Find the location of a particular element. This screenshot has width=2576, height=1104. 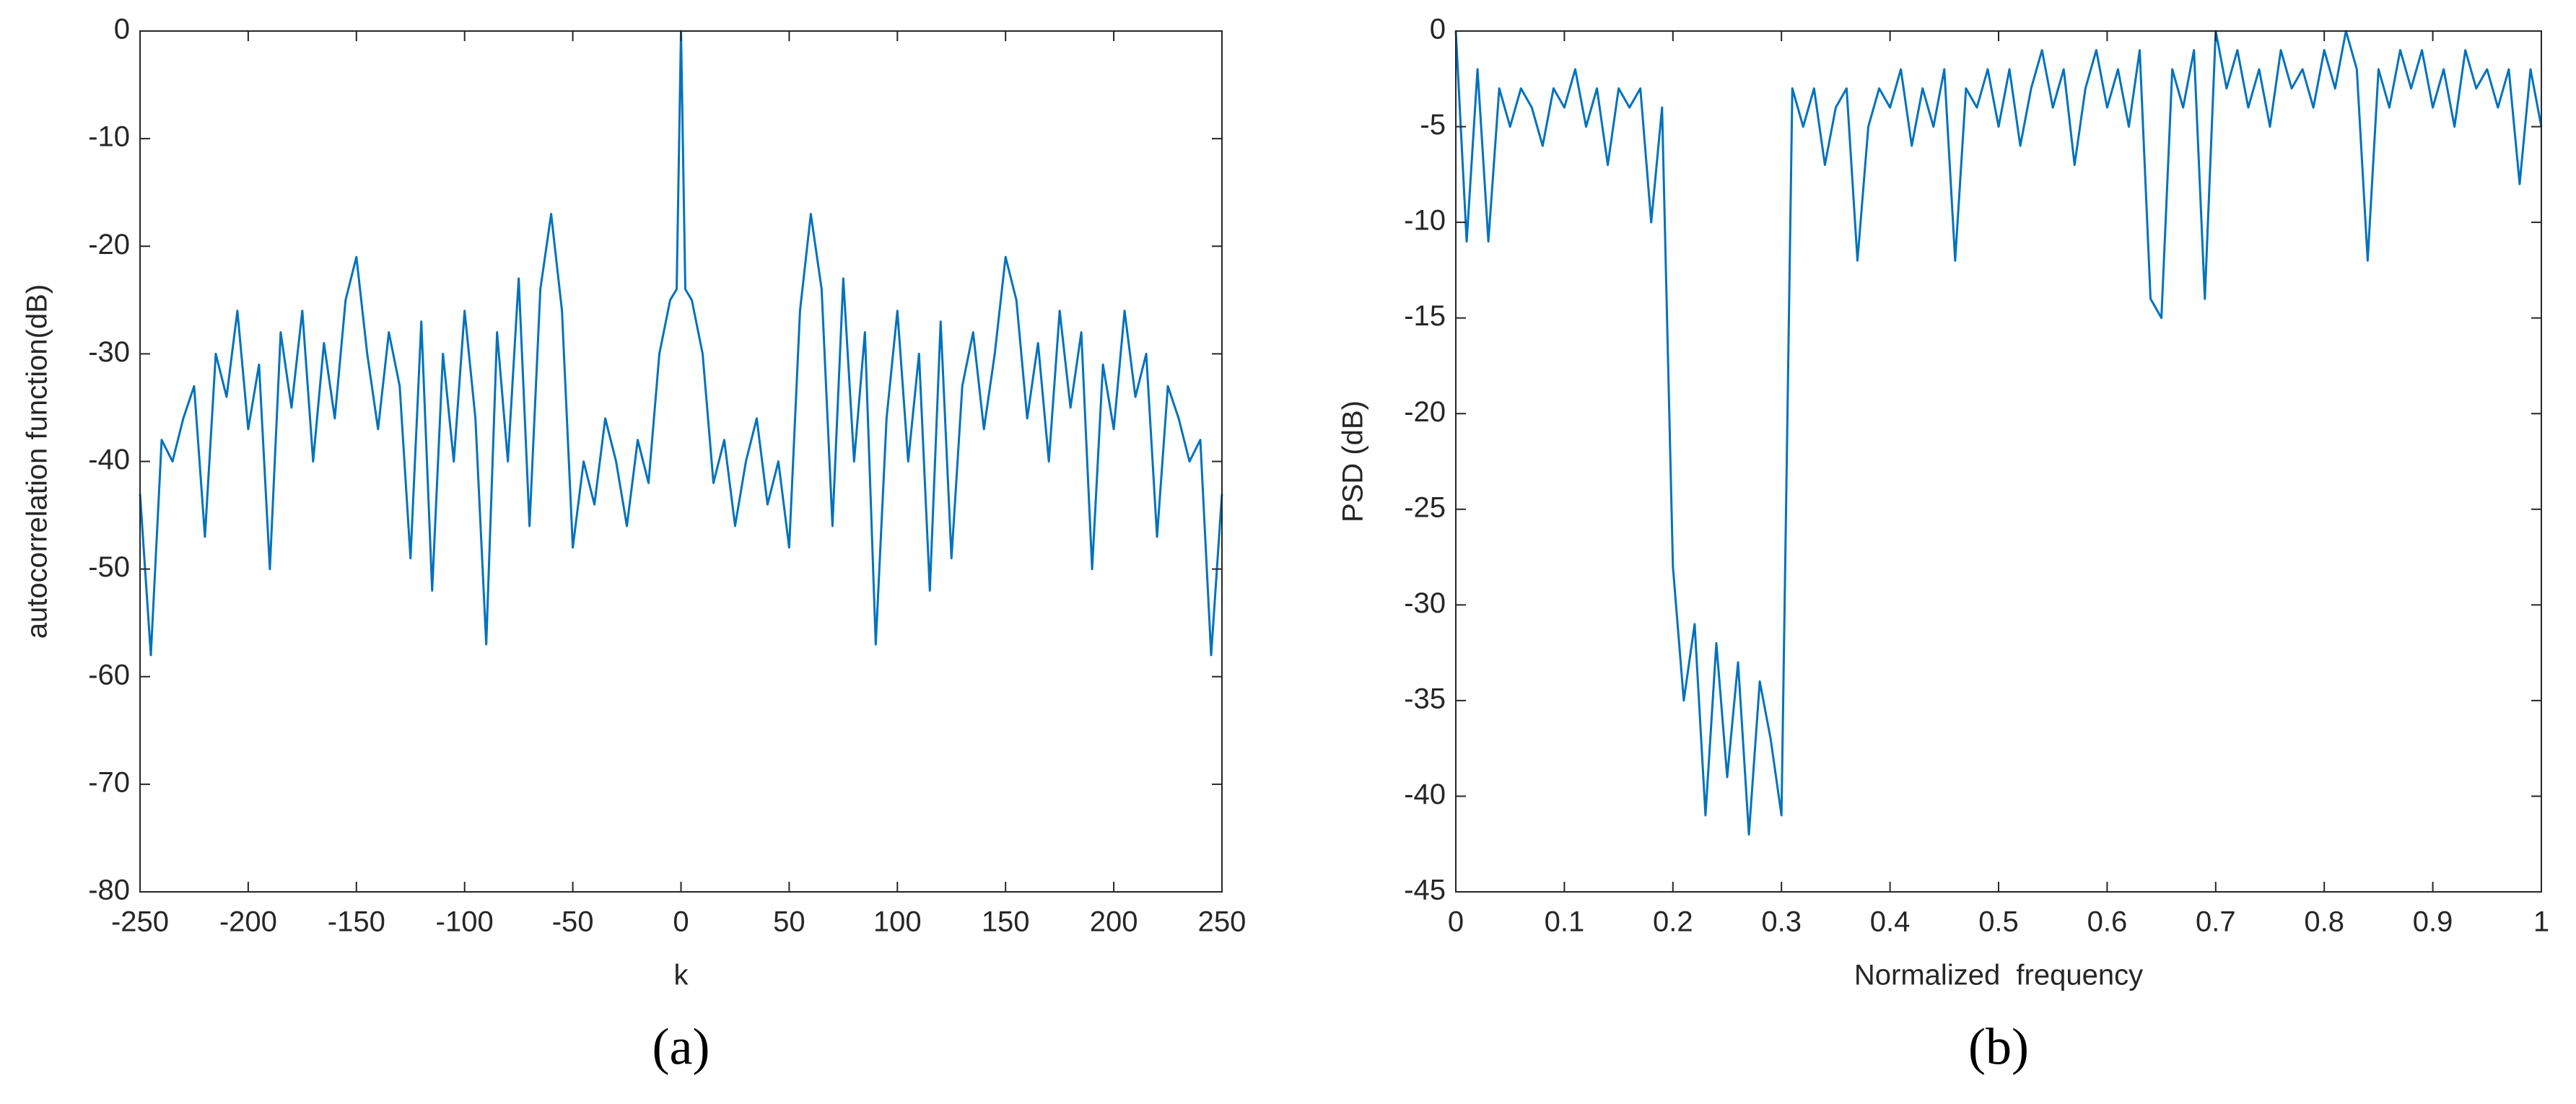

y-axis-label: PSD (dB) is located at coordinates (1353, 461).